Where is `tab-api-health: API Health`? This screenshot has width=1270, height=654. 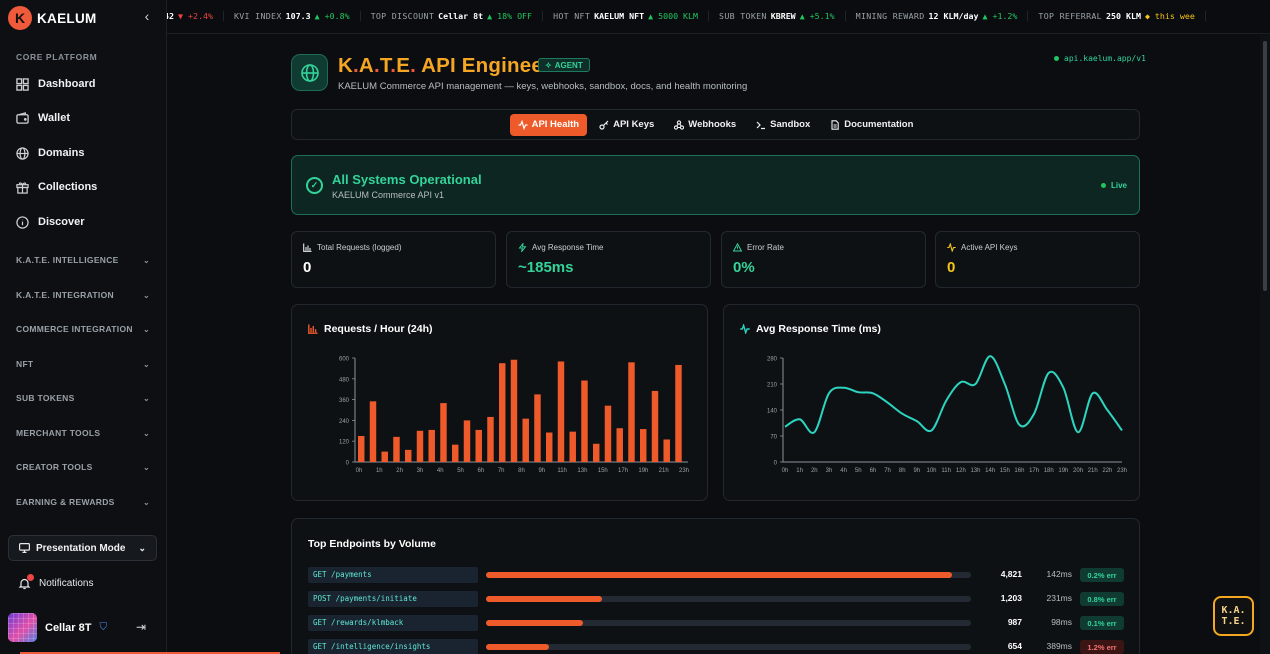
tab-api-health: API Health is located at coordinates (548, 124).